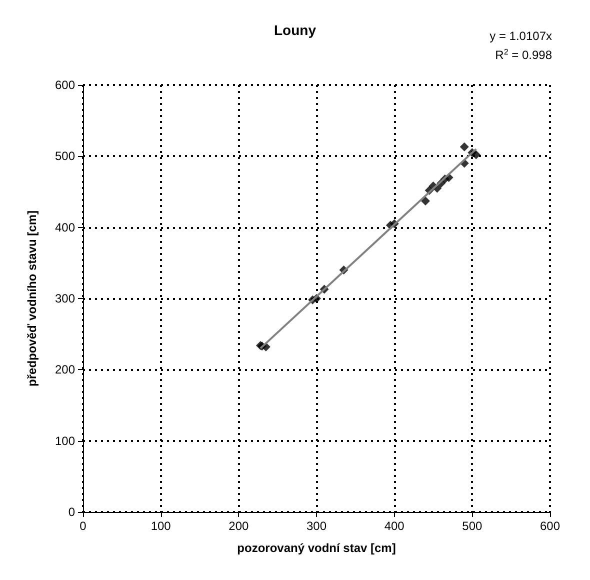 This screenshot has height=580, width=590. Describe the element at coordinates (83, 526) in the screenshot. I see `x-tick-label: 0` at that location.